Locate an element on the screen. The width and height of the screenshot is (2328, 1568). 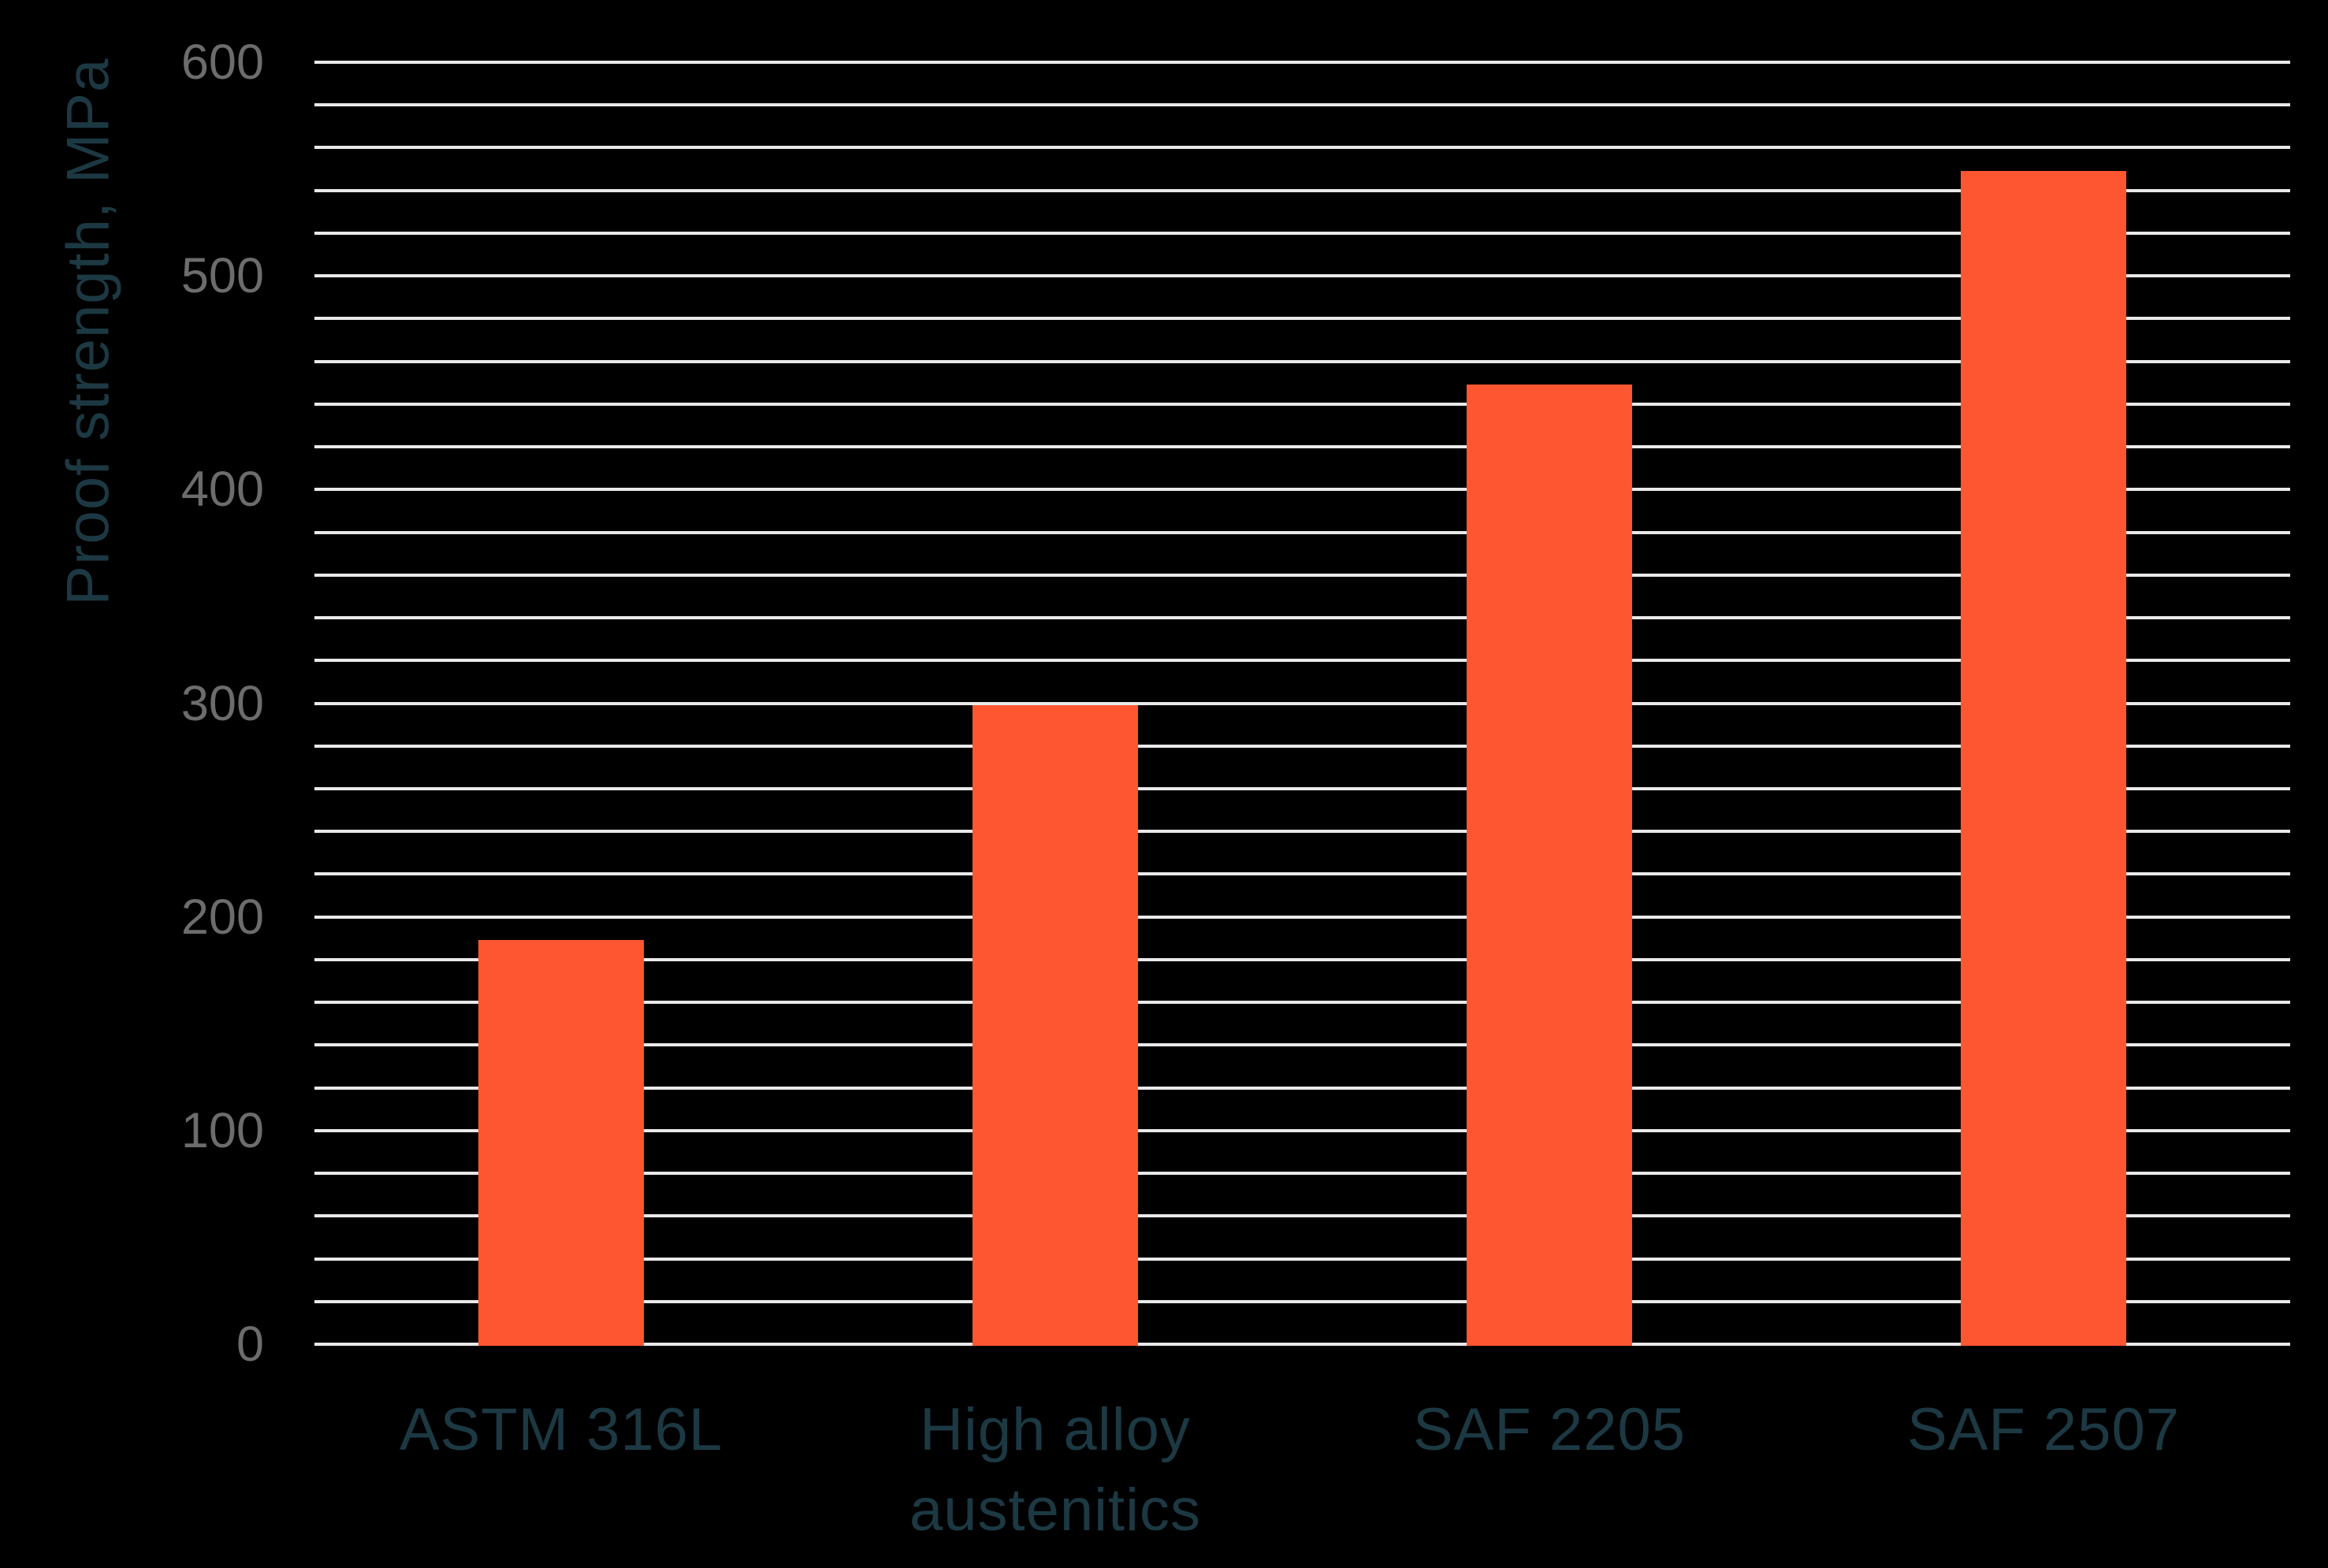
bar-high-alloy-austenitics is located at coordinates (1055, 1025).